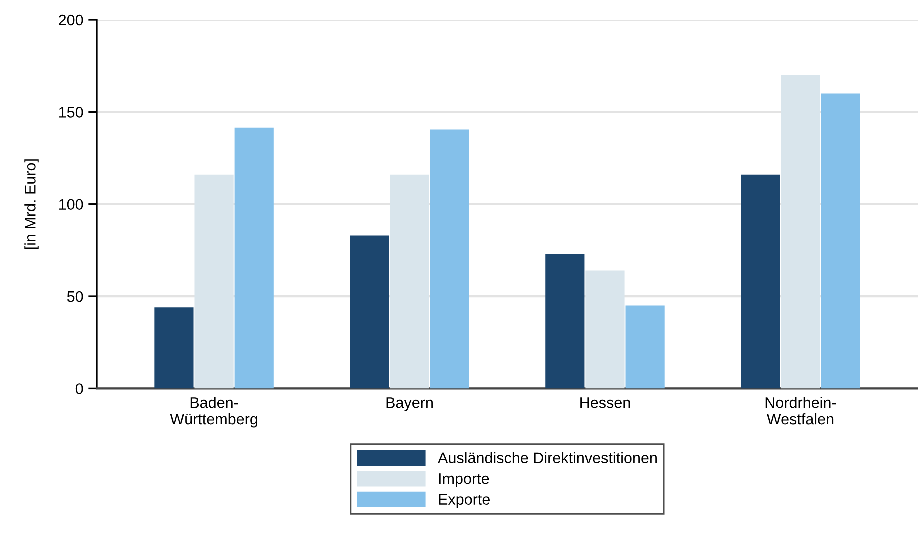 Image resolution: width=918 pixels, height=539 pixels. What do you see at coordinates (547, 458) in the screenshot?
I see `legend-label: Ausländische Direktinvestitionen` at bounding box center [547, 458].